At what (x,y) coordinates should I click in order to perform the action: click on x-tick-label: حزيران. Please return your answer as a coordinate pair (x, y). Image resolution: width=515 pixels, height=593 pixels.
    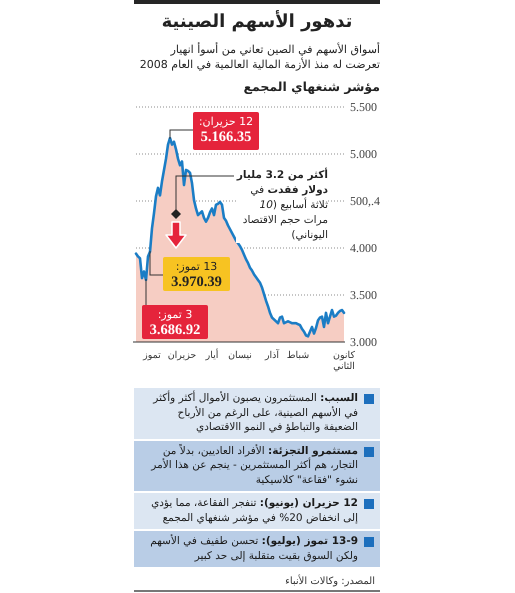
    Looking at the image, I should click on (182, 355).